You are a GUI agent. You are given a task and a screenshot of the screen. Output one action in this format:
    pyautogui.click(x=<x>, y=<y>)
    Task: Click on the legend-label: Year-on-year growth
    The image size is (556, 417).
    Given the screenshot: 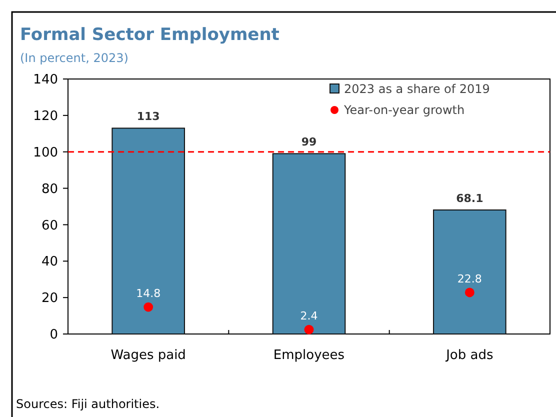 What is the action you would take?
    pyautogui.click(x=404, y=110)
    